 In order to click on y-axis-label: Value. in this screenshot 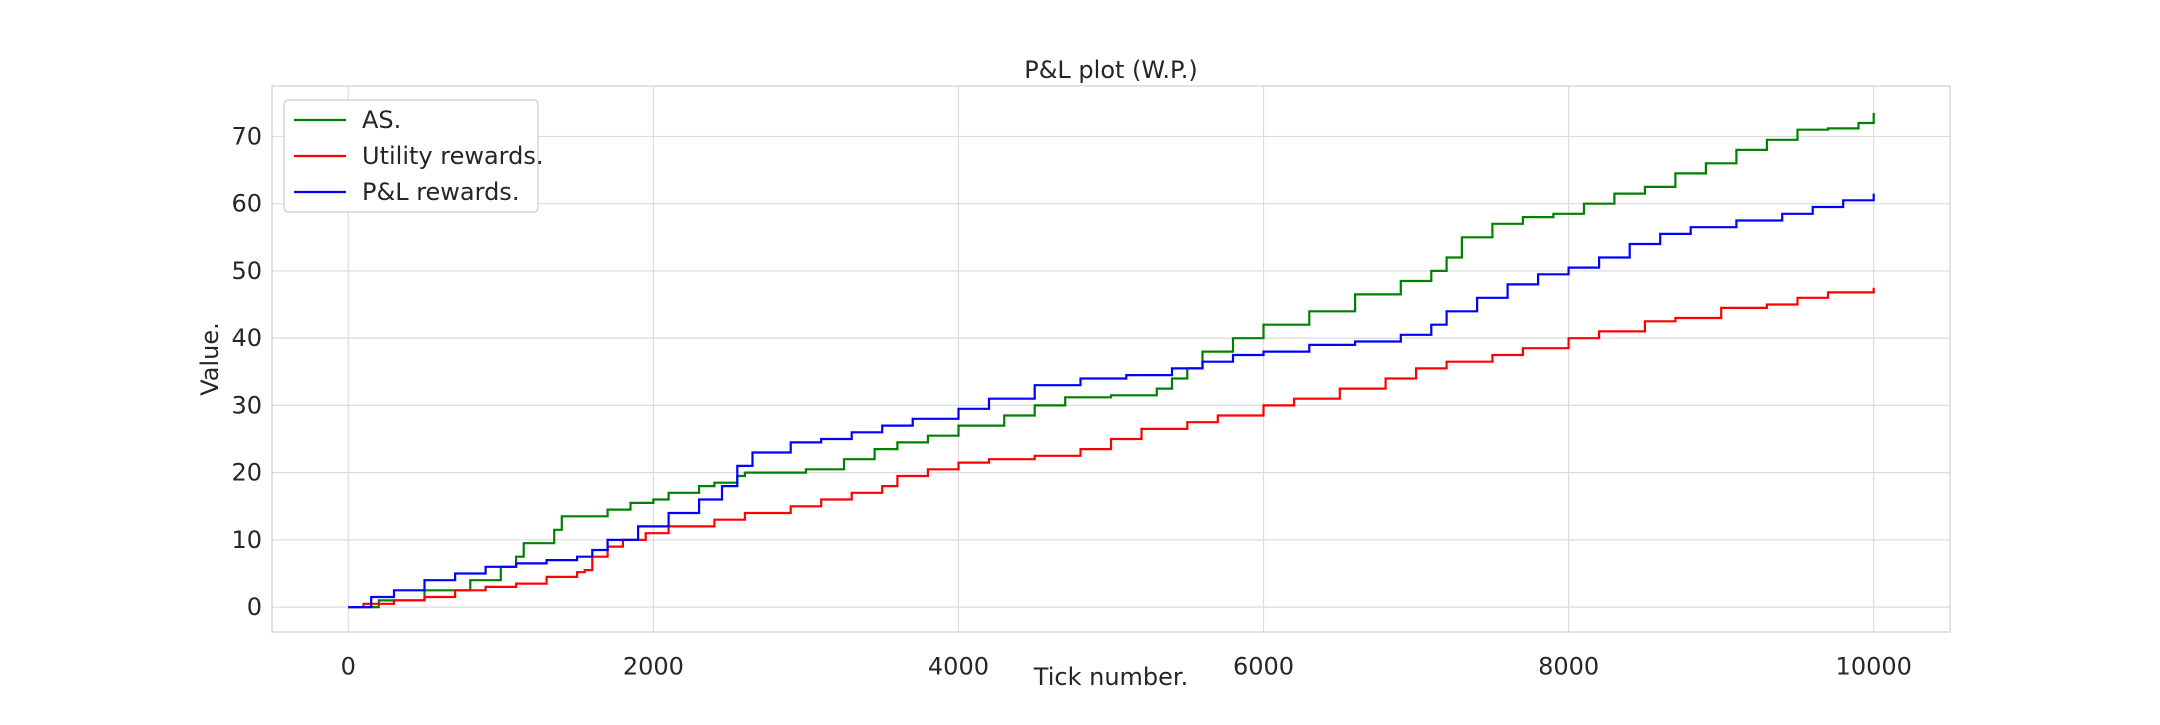, I will do `click(210, 359)`.